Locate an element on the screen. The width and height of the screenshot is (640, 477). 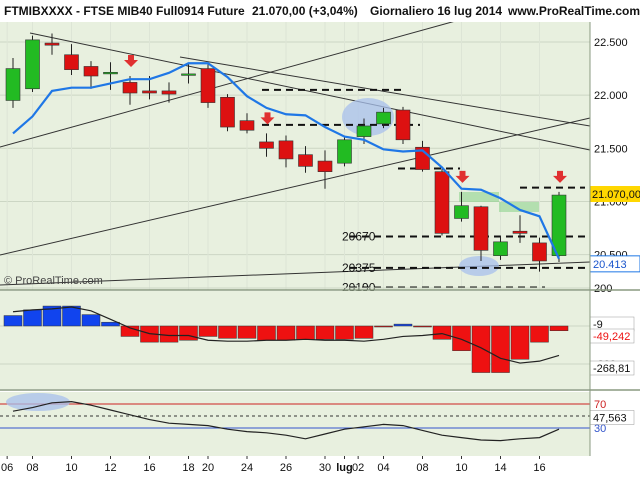
x-axis-label: 14 is located at coordinates (500, 468).